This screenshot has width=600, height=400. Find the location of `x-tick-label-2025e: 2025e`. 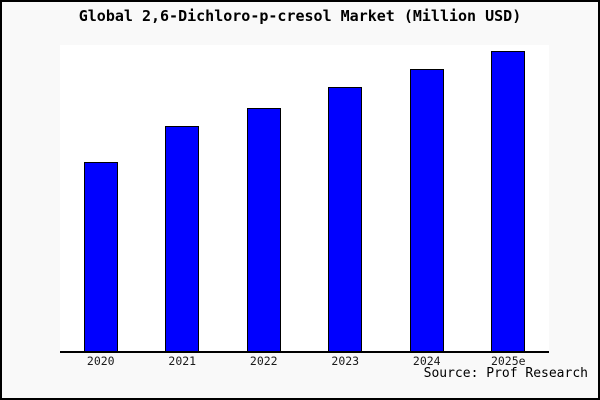

x-tick-label-2025e: 2025e is located at coordinates (508, 361).